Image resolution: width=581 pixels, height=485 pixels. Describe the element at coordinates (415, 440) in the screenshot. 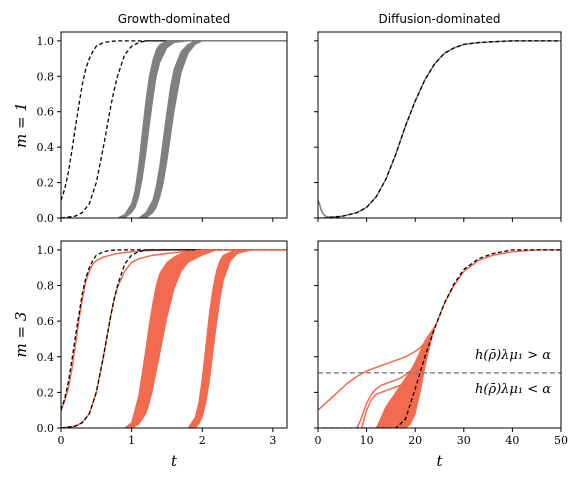

I see `x-tick-label: 20` at that location.